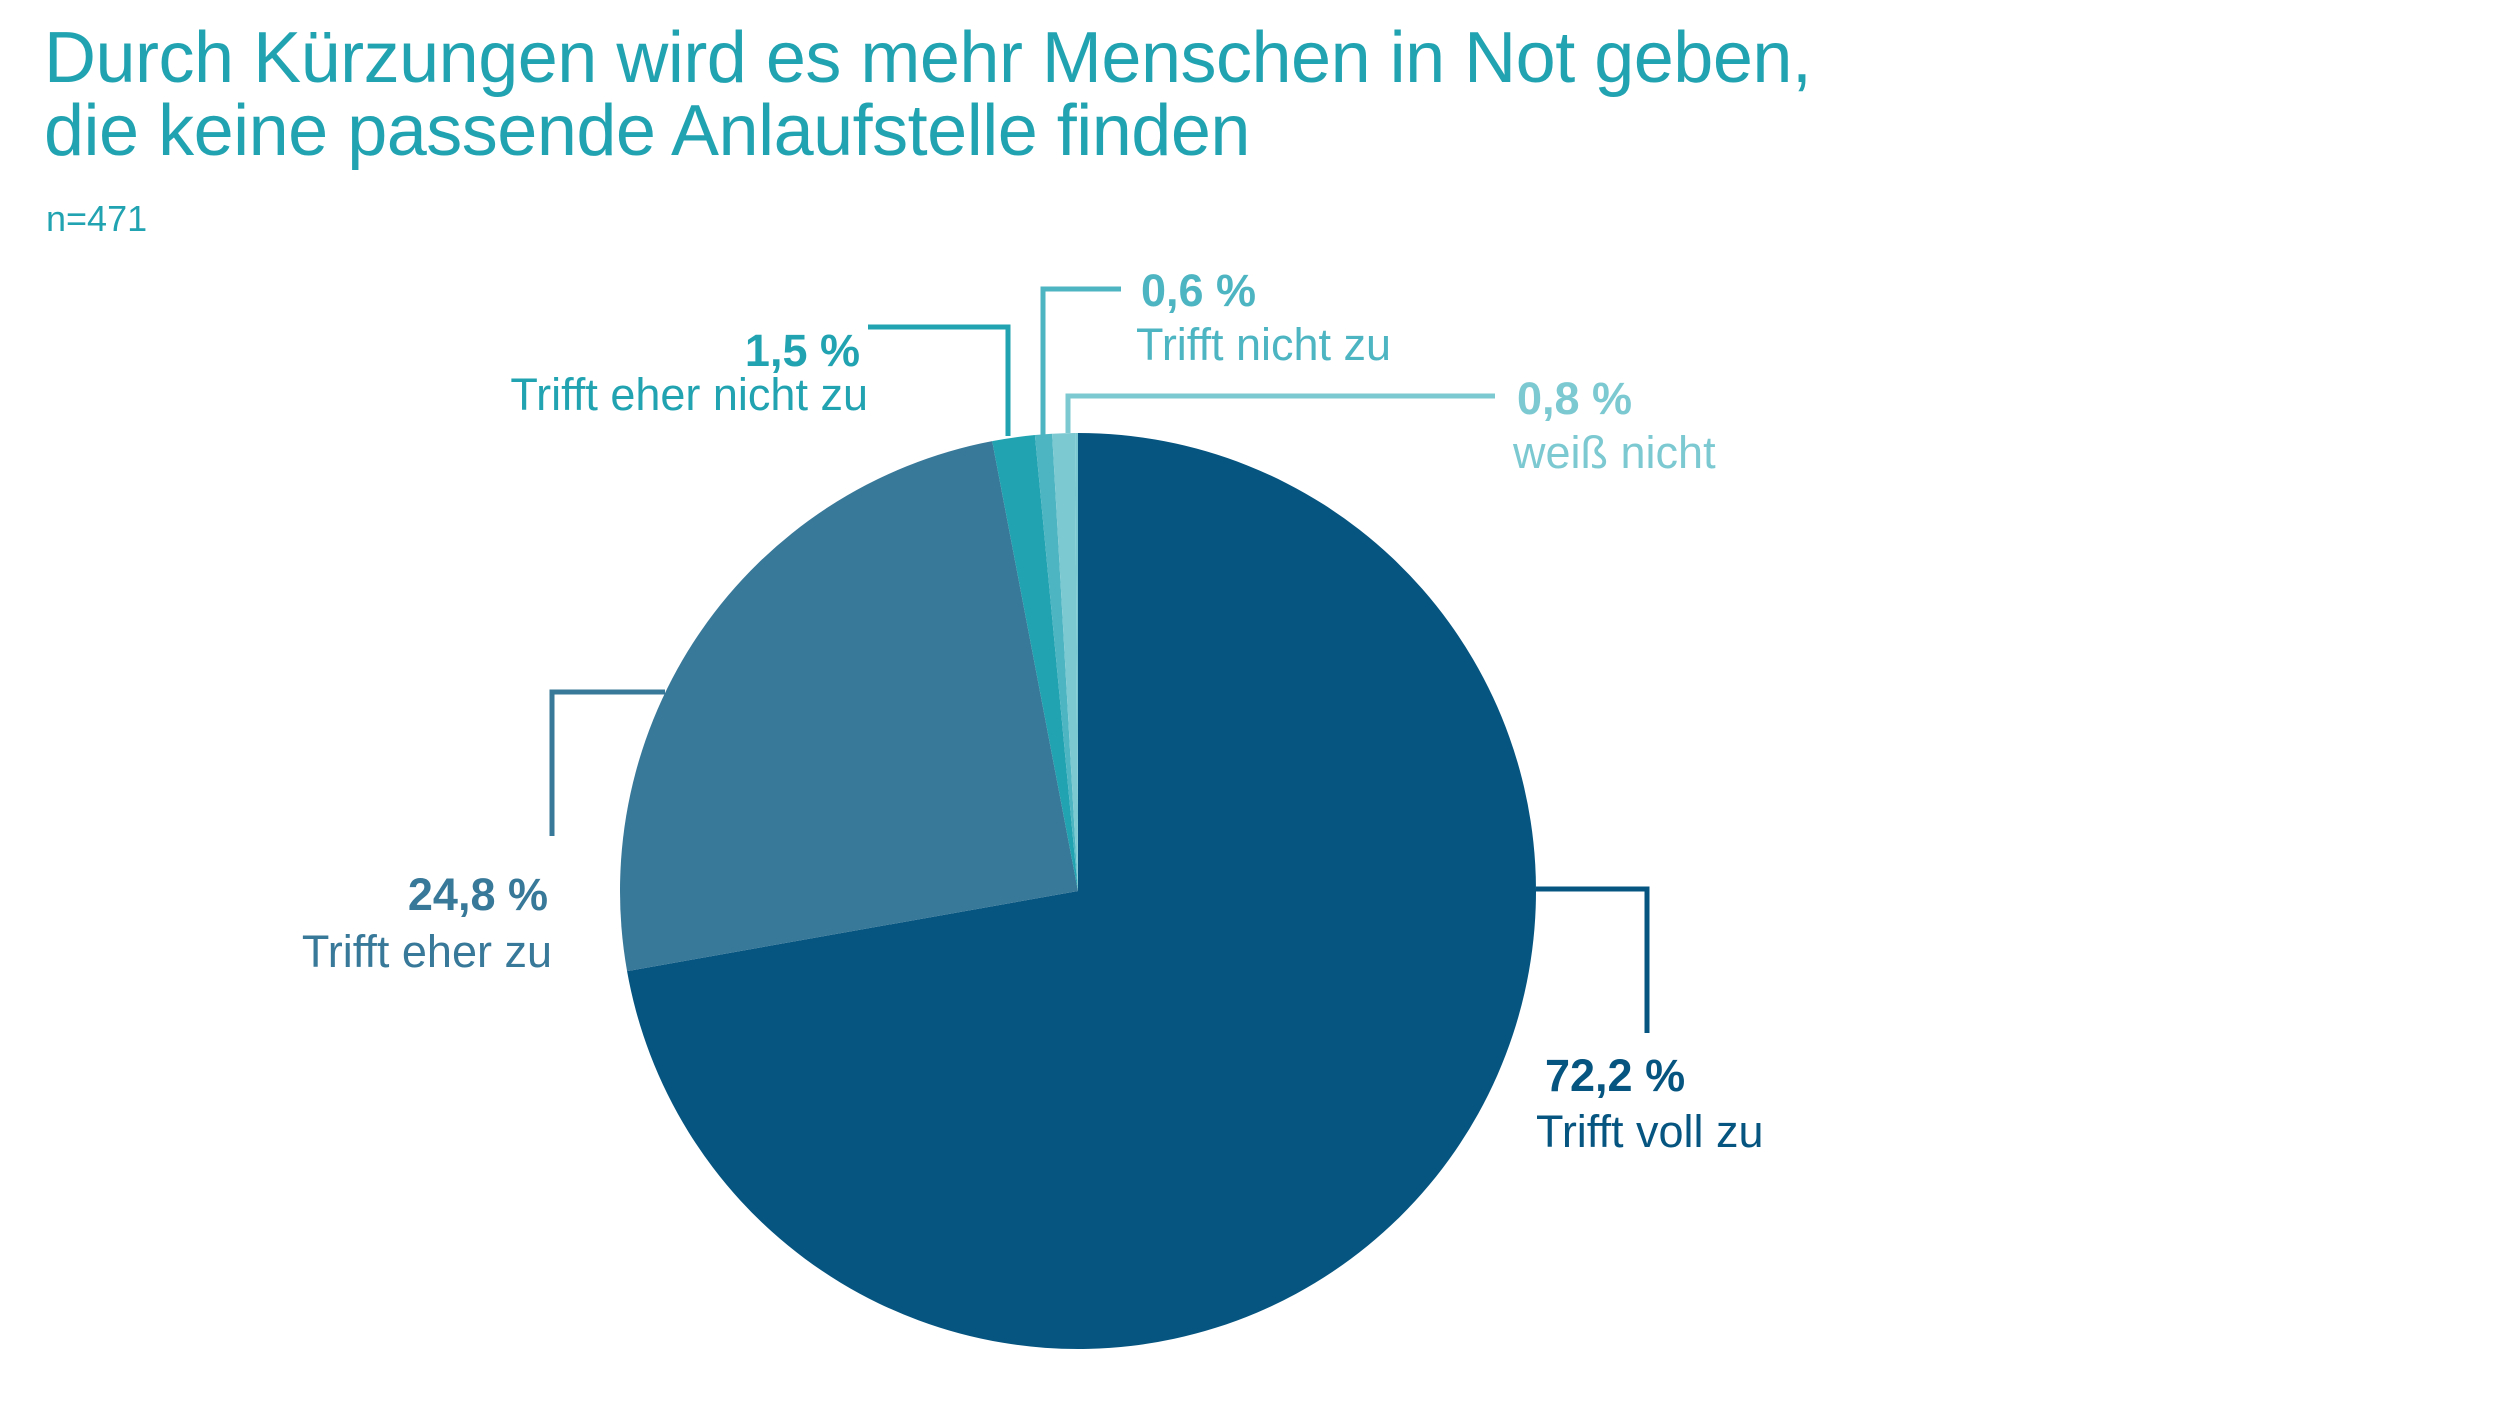 The width and height of the screenshot is (2494, 1403). Describe the element at coordinates (802, 350) in the screenshot. I see `data-label-value-3: 1,5 %` at that location.